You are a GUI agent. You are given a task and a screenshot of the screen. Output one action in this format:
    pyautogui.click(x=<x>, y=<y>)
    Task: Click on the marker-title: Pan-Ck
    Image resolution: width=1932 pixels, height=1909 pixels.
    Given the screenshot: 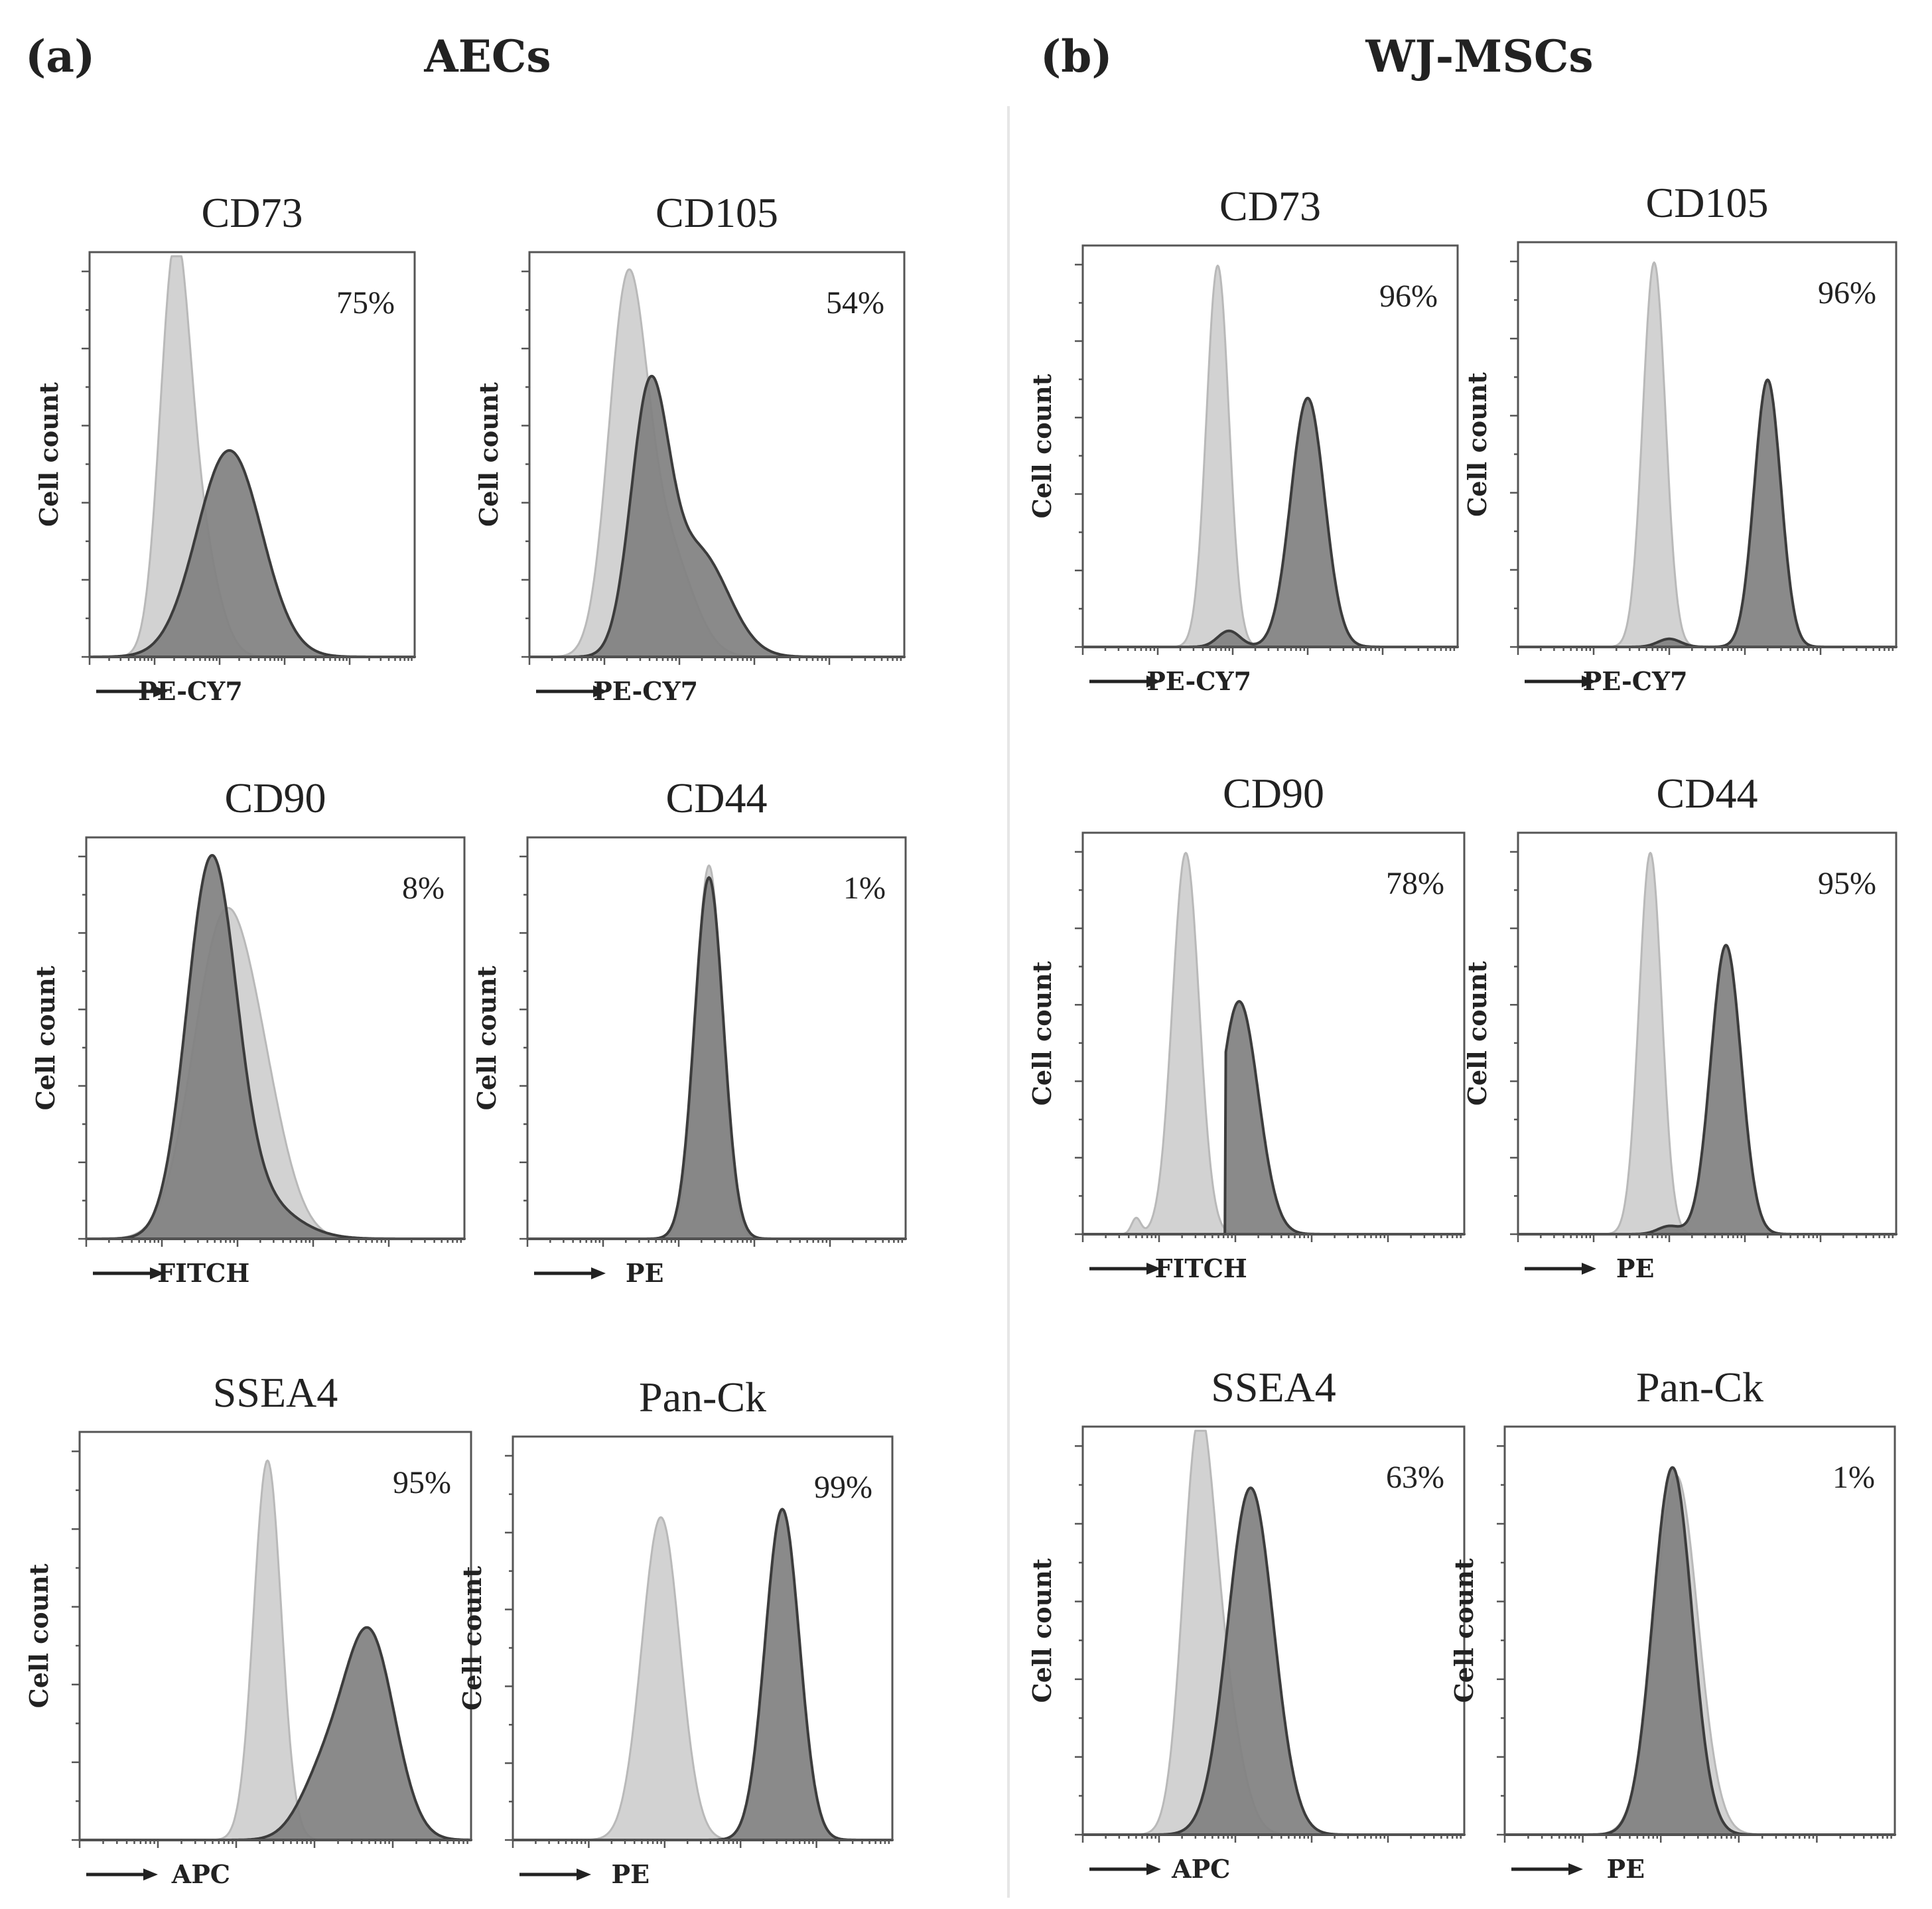 What is the action you would take?
    pyautogui.click(x=702, y=1397)
    